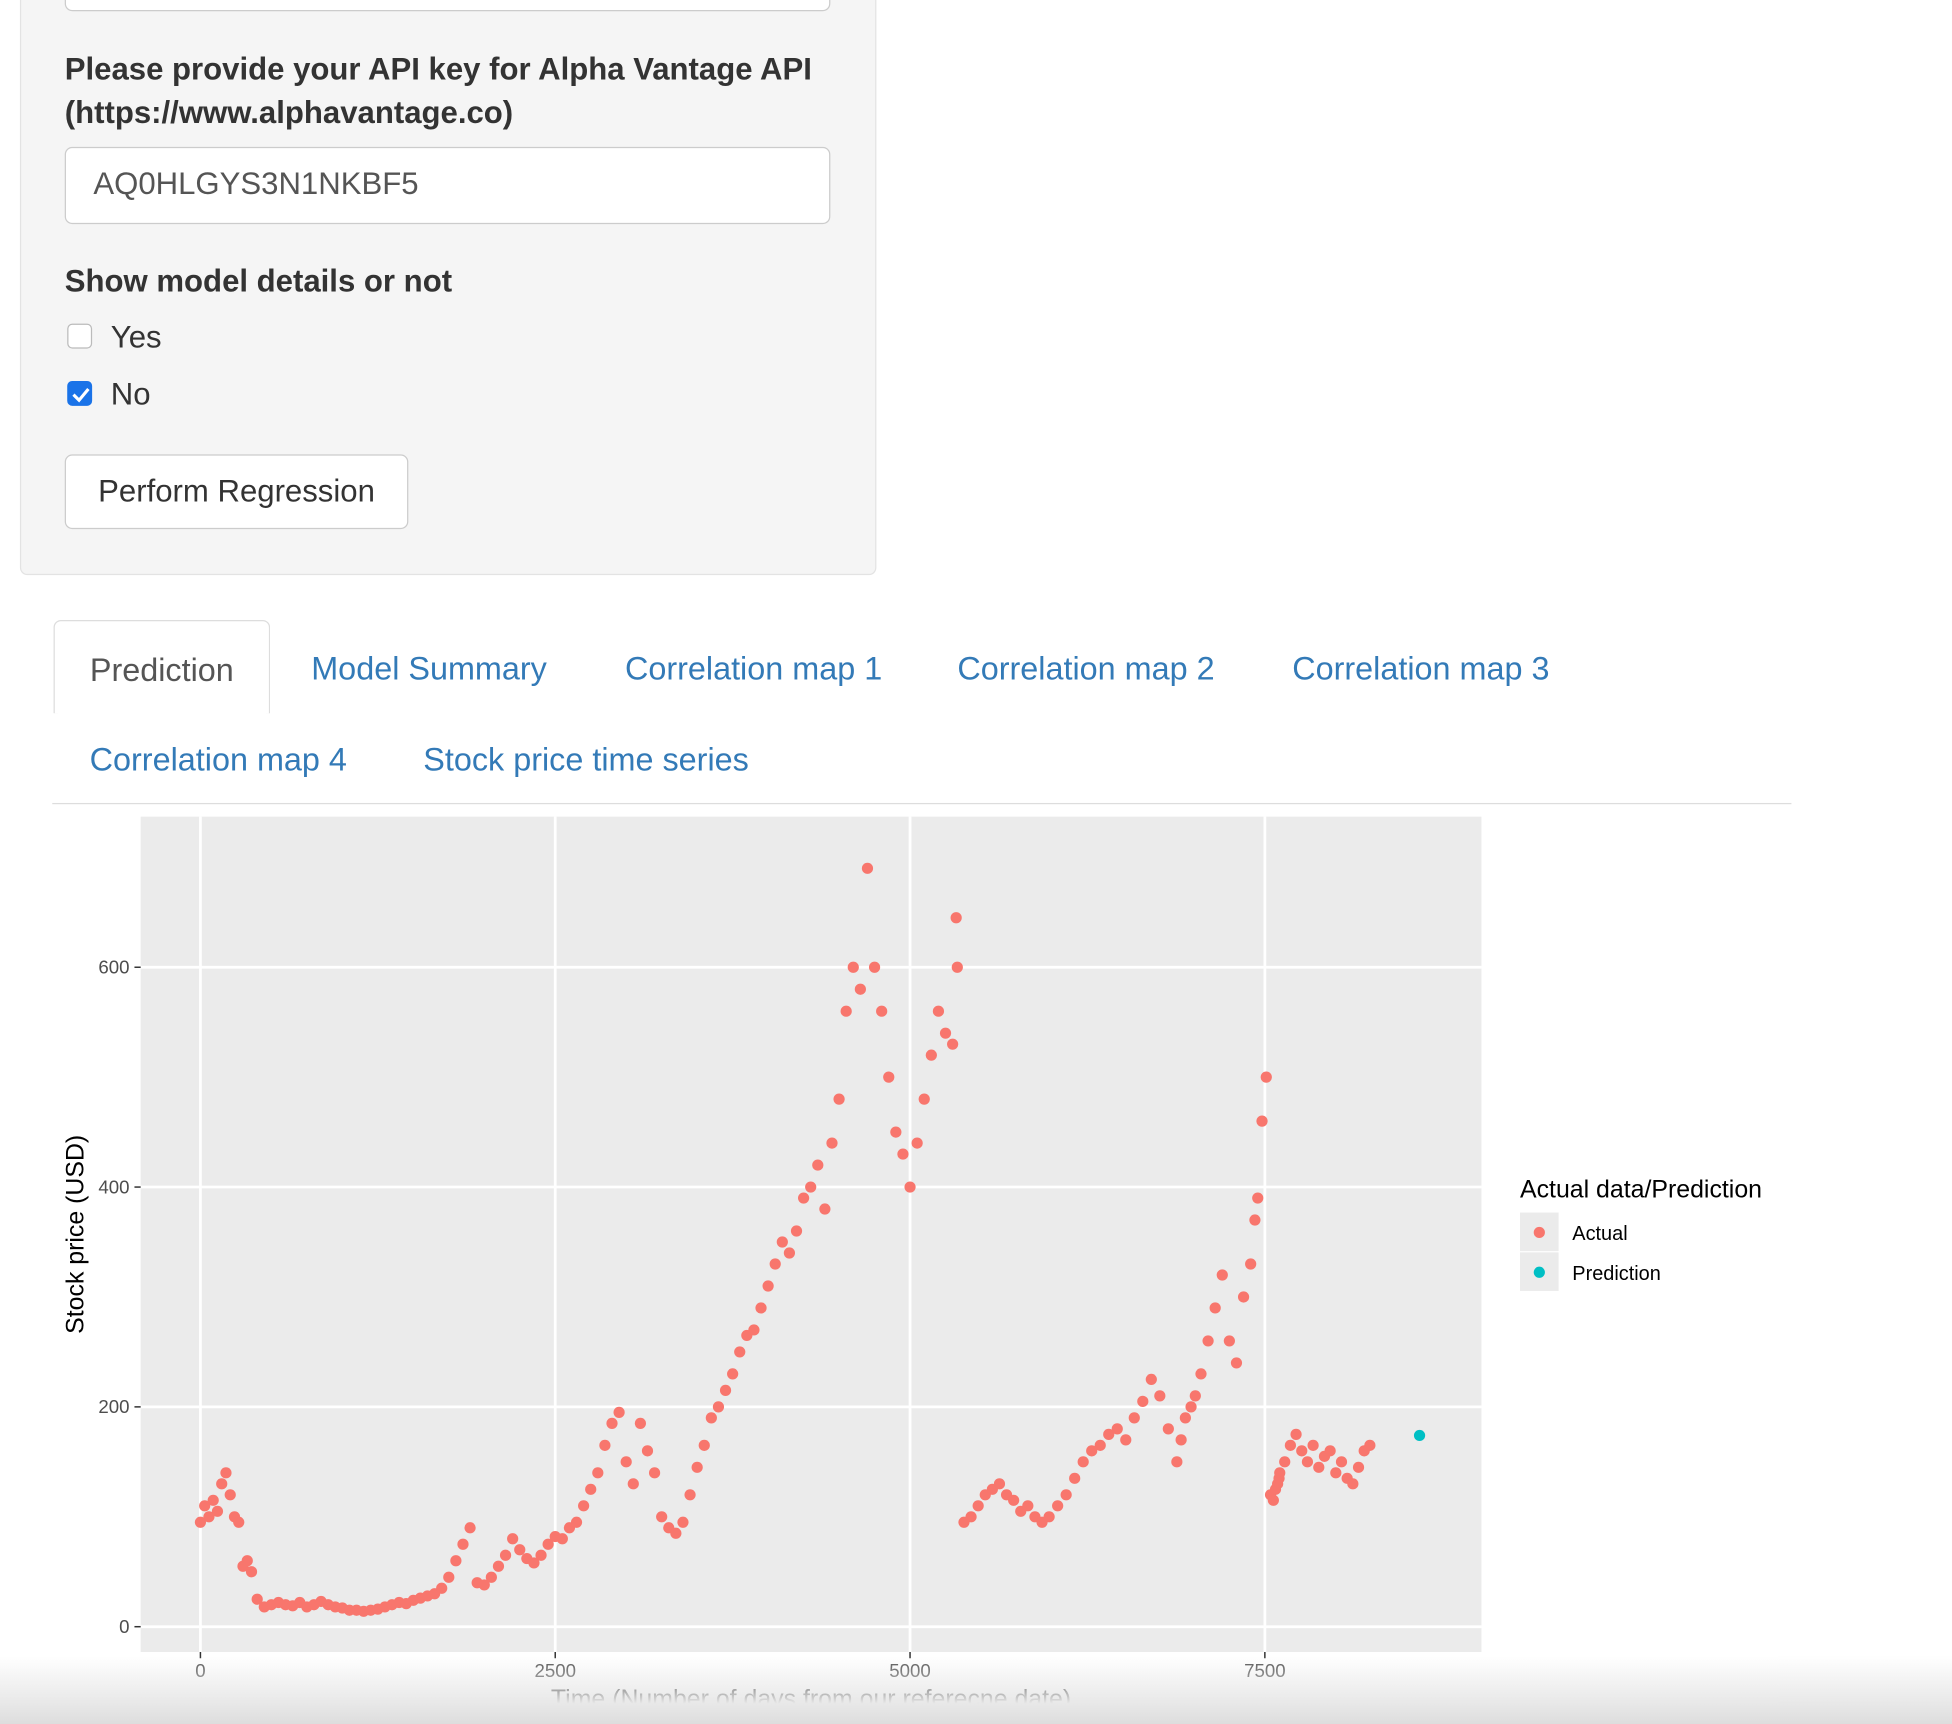 The image size is (1952, 1724). What do you see at coordinates (447, 6) in the screenshot?
I see `text-input` at bounding box center [447, 6].